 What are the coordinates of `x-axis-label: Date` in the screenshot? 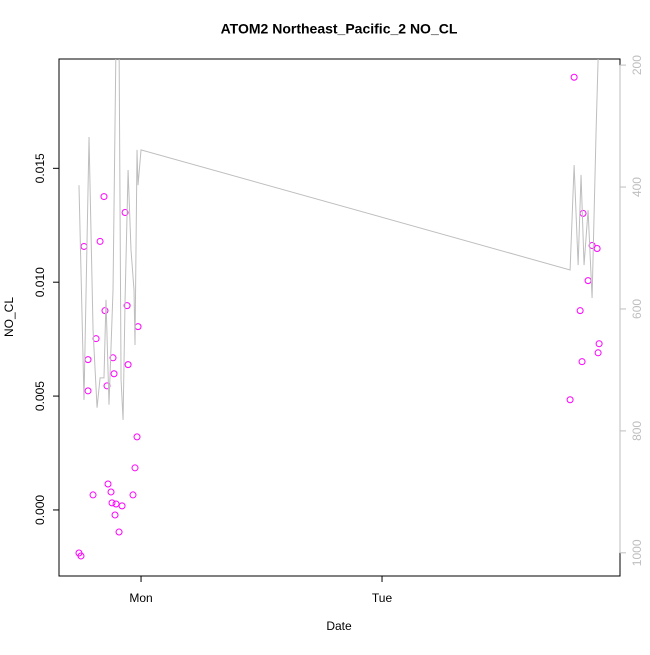 It's located at (339, 626).